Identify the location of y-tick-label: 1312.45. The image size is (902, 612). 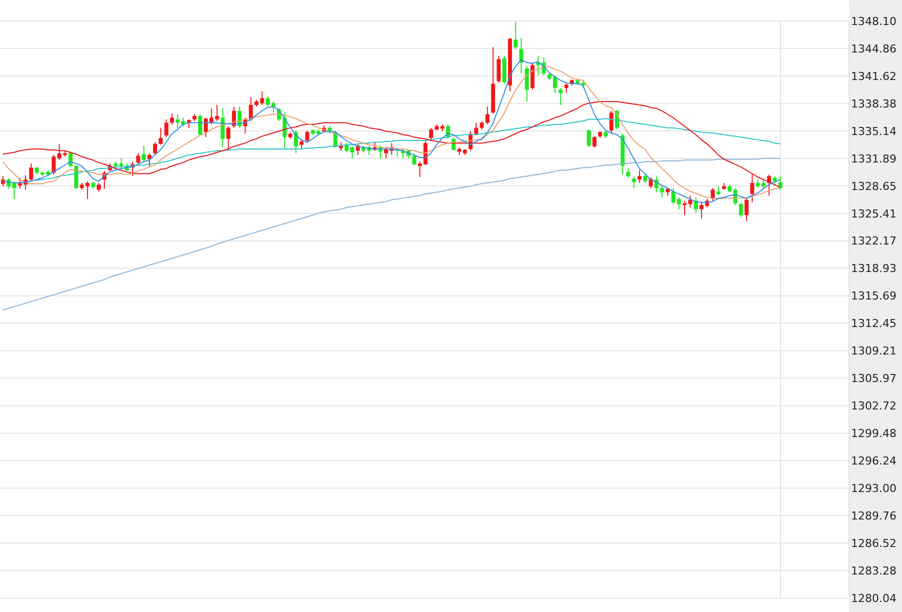
(873, 323).